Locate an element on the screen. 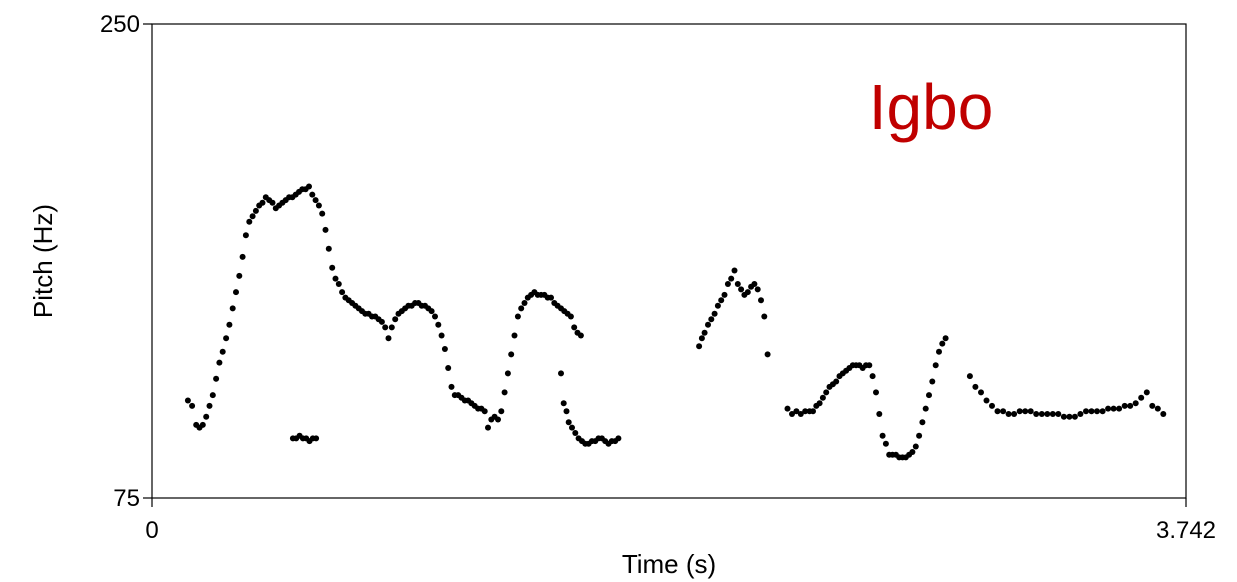 This screenshot has width=1237, height=582. x-tick-label-min: 0 is located at coordinates (151, 530).